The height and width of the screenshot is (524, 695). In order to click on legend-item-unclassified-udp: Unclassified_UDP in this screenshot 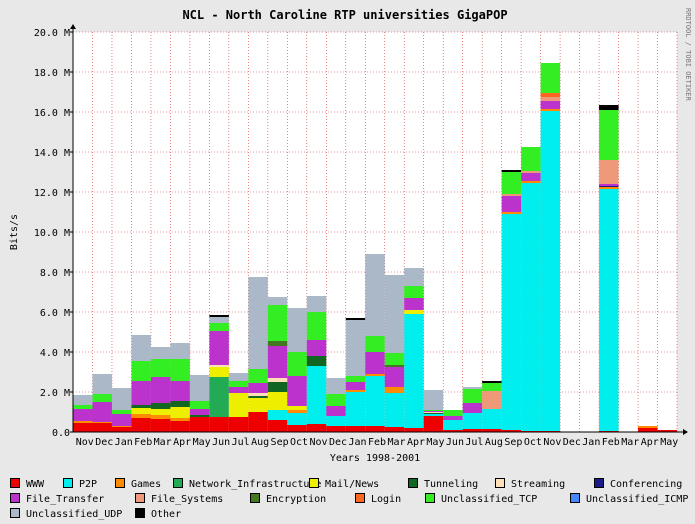, I will do `click(66, 514)`.